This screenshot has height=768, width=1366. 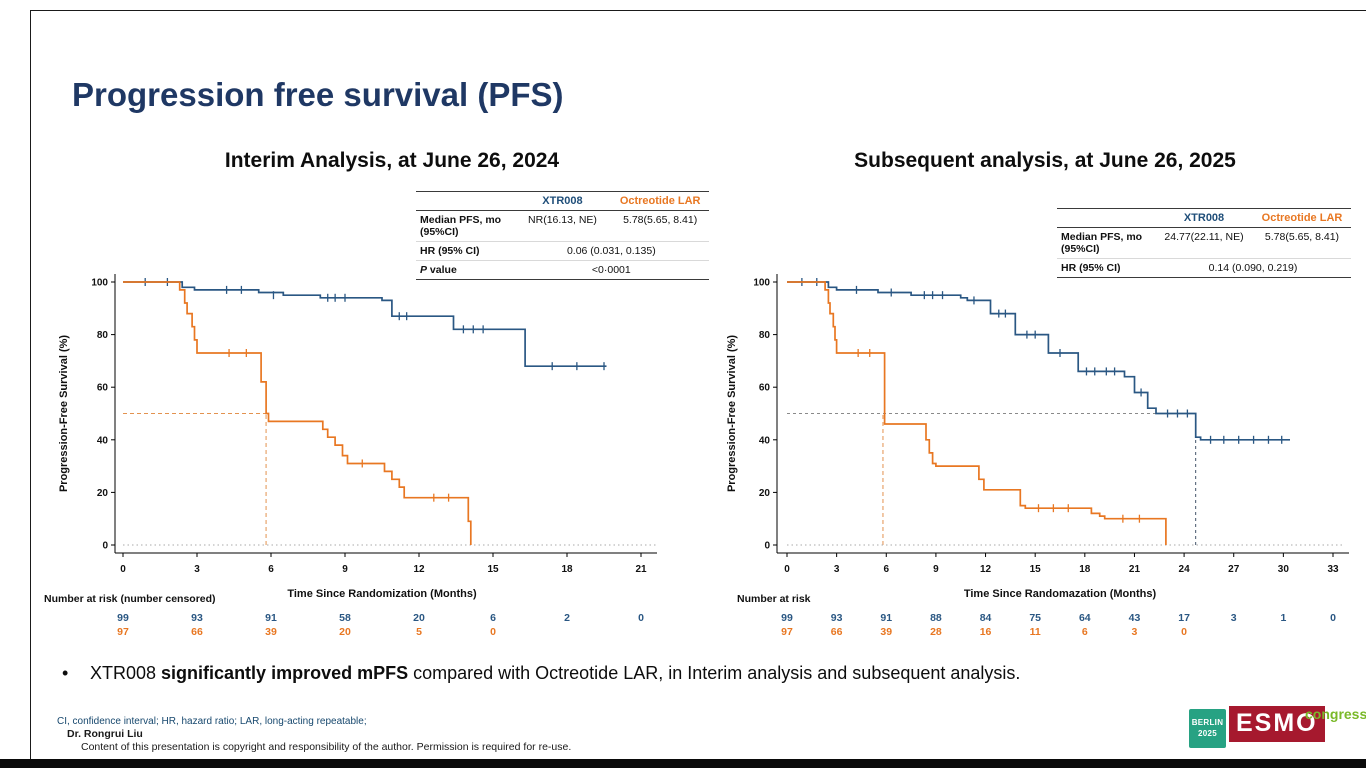 I want to click on x-tick-label: 30, so click(x=1284, y=569).